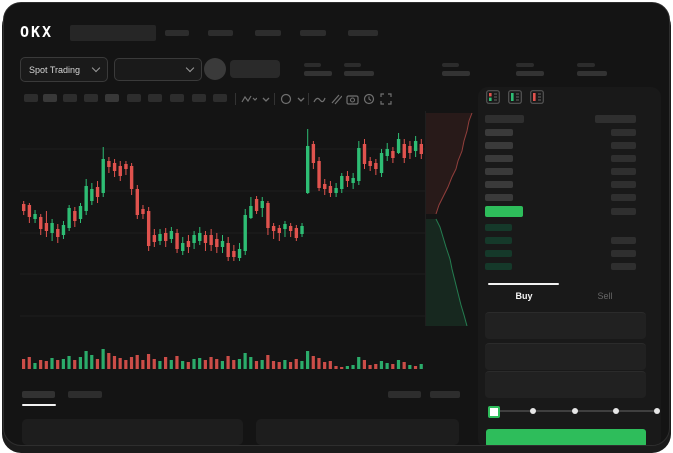 The width and height of the screenshot is (673, 453). What do you see at coordinates (369, 99) in the screenshot?
I see `history-clock-icon` at bounding box center [369, 99].